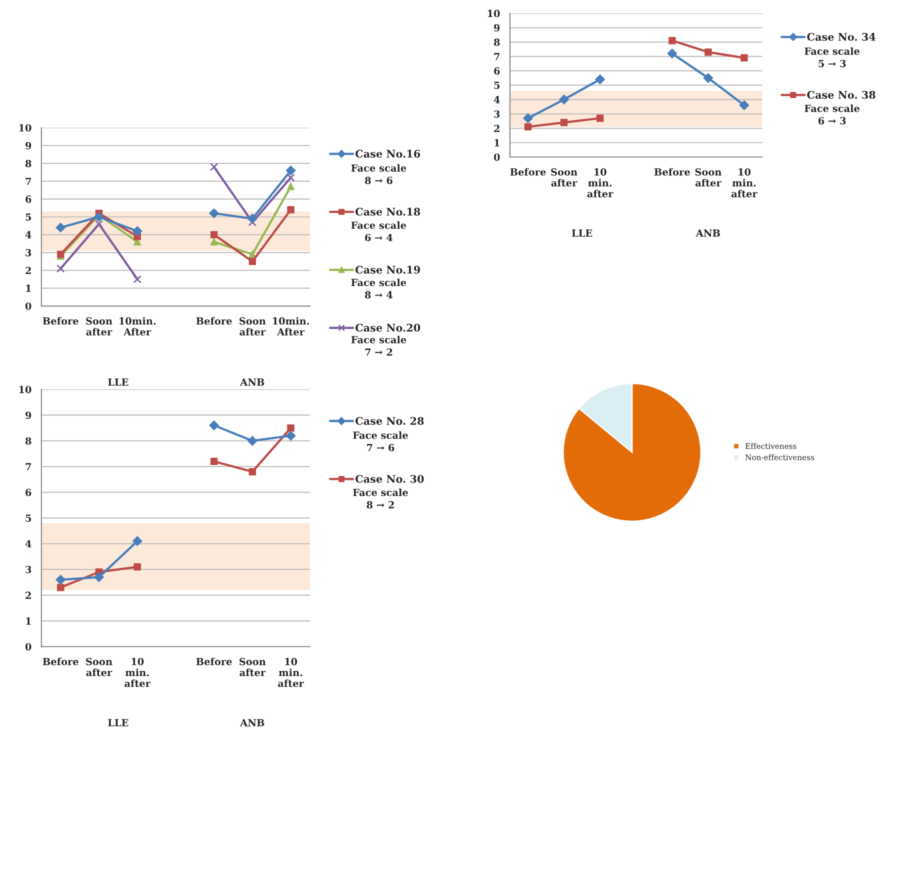 This screenshot has height=887, width=901. Describe the element at coordinates (378, 288) in the screenshot. I see `text: Face scale 8 → 4` at that location.